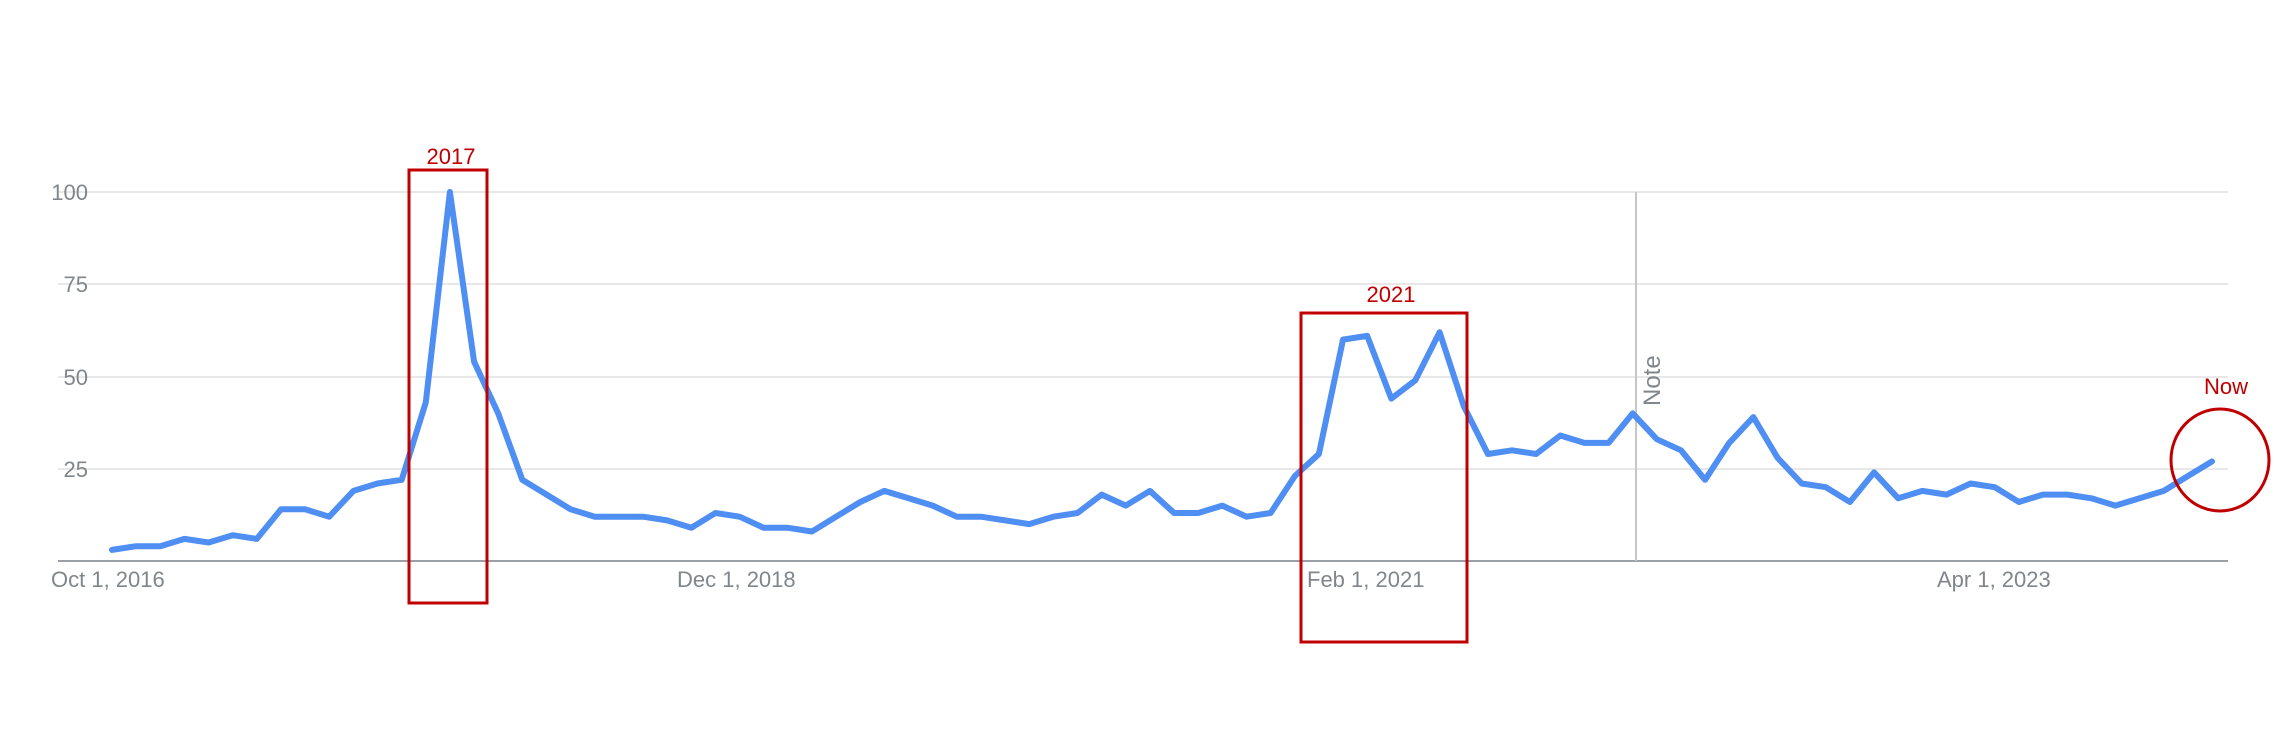  Describe the element at coordinates (451, 156) in the screenshot. I see `annotation-2017-label: 2017` at that location.